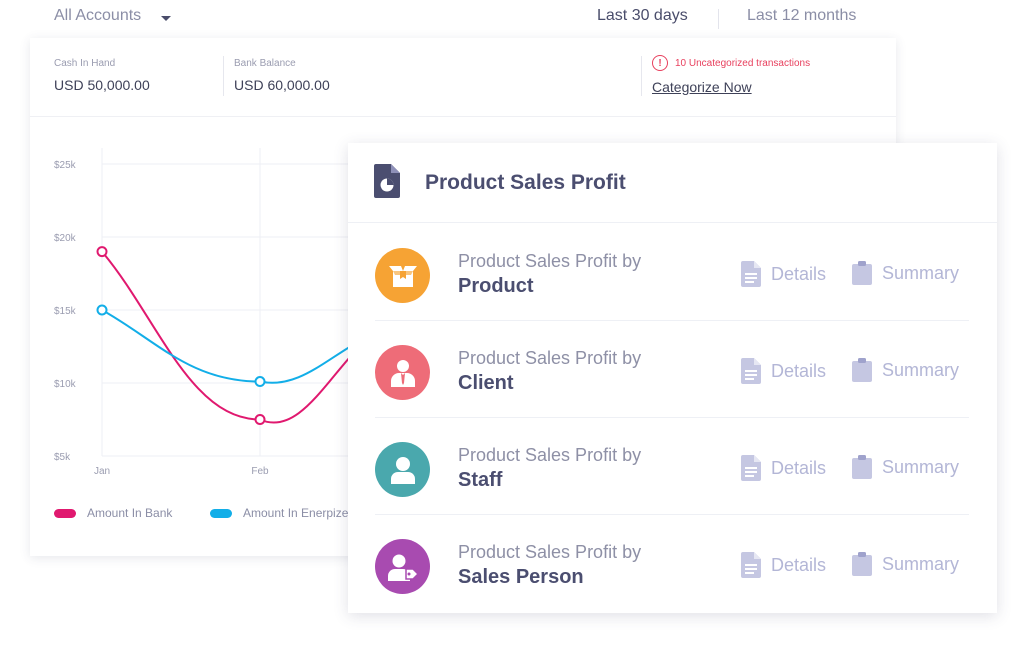  Describe the element at coordinates (260, 471) in the screenshot. I see `x-tick-label: Feb` at that location.